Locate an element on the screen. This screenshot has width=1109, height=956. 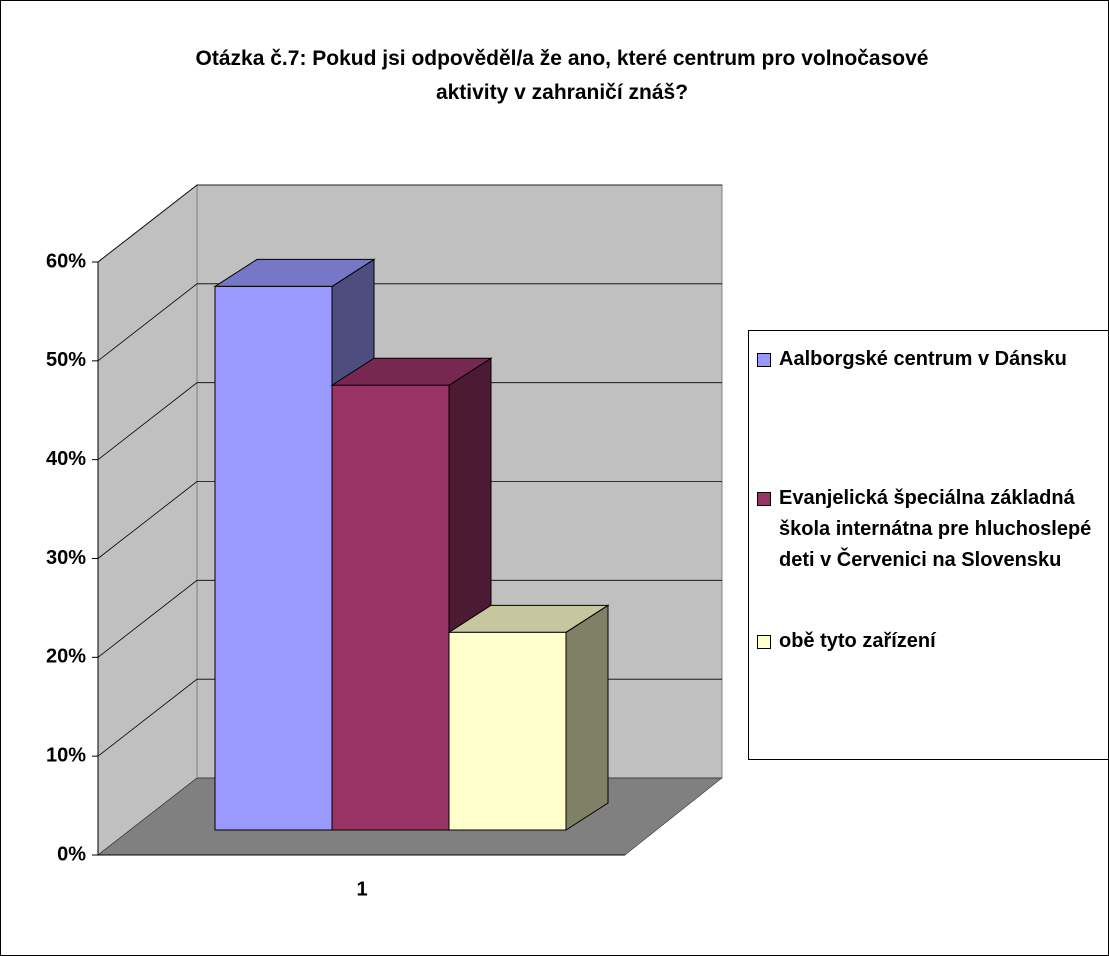
y-tick-label: 60% is located at coordinates (66, 261).